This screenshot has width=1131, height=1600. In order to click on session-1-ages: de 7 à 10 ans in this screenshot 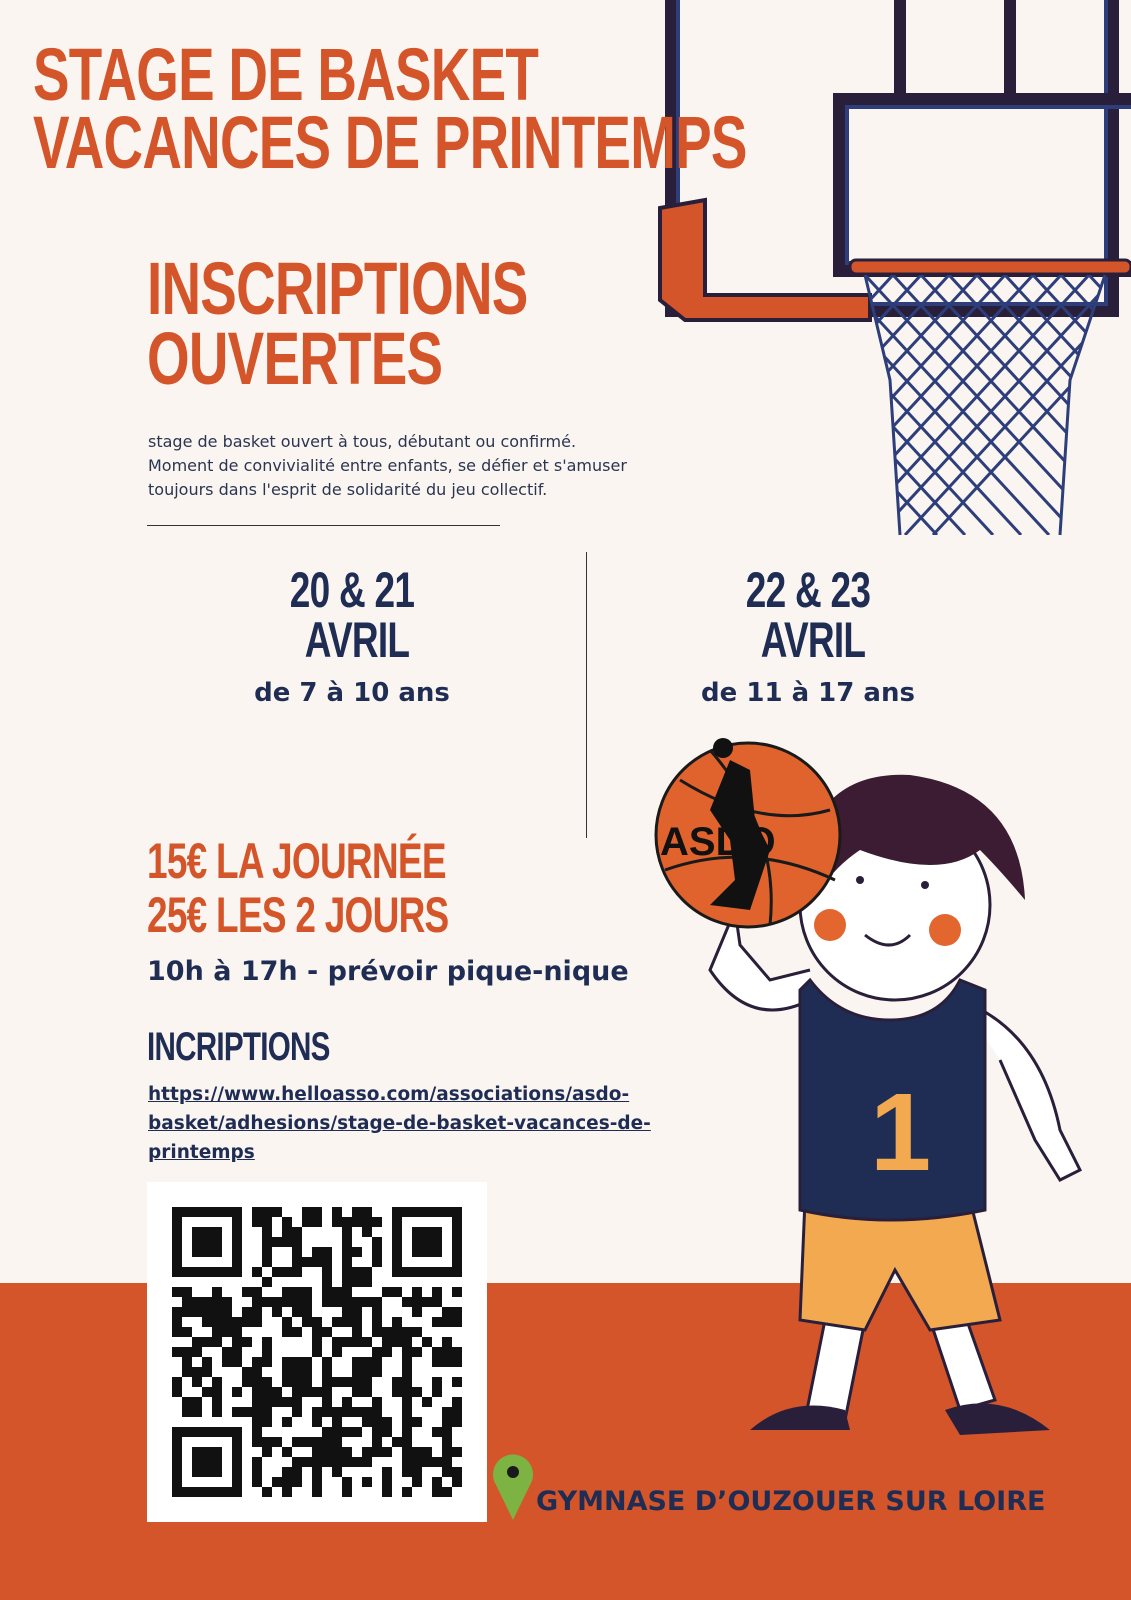, I will do `click(352, 693)`.